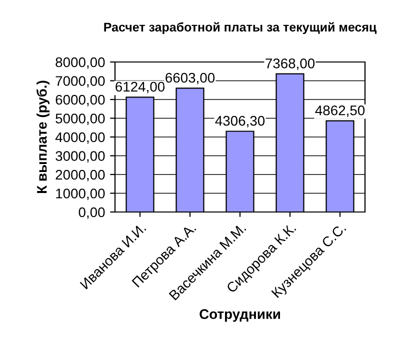 The image size is (415, 349). What do you see at coordinates (240, 315) in the screenshot?
I see `x-axis-title: Сотрудники` at bounding box center [240, 315].